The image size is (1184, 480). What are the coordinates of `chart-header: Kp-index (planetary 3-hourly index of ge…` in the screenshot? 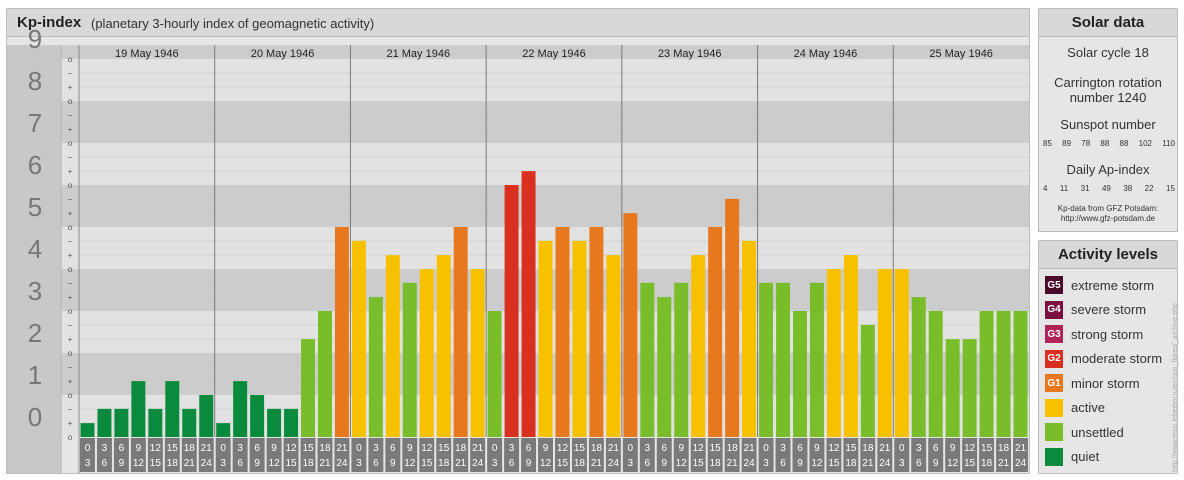 It's located at (518, 23).